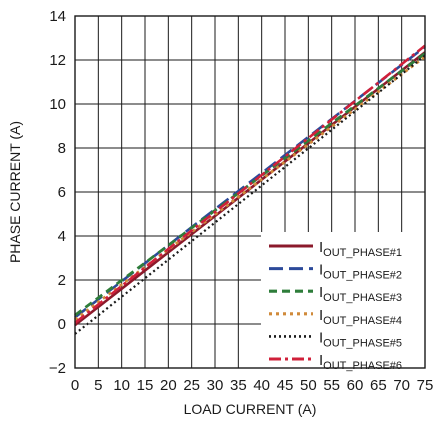  I want to click on x-tick-label: 30, so click(215, 385).